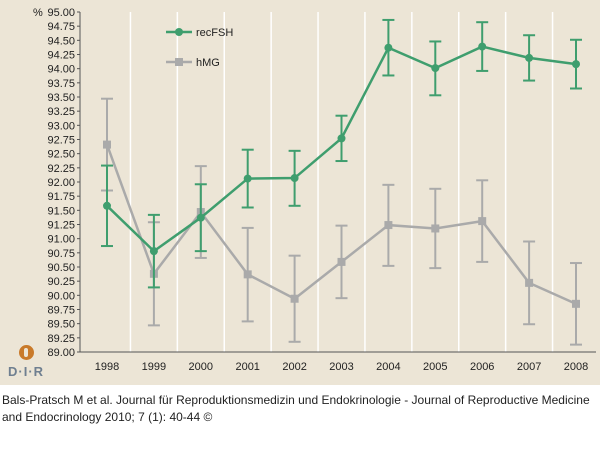 The image size is (600, 450). I want to click on y-tick-label: 93.50, so click(61, 98).